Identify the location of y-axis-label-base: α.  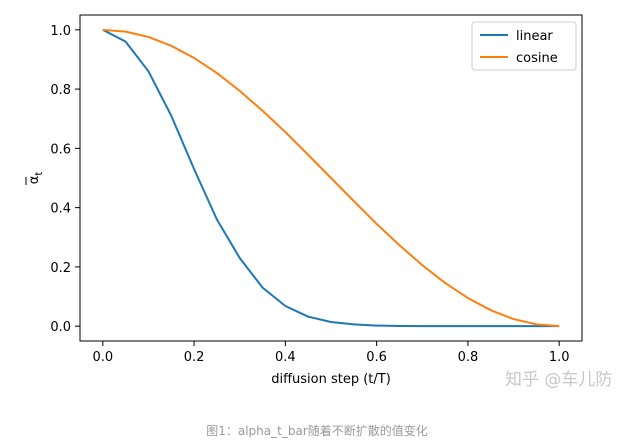
(34, 180).